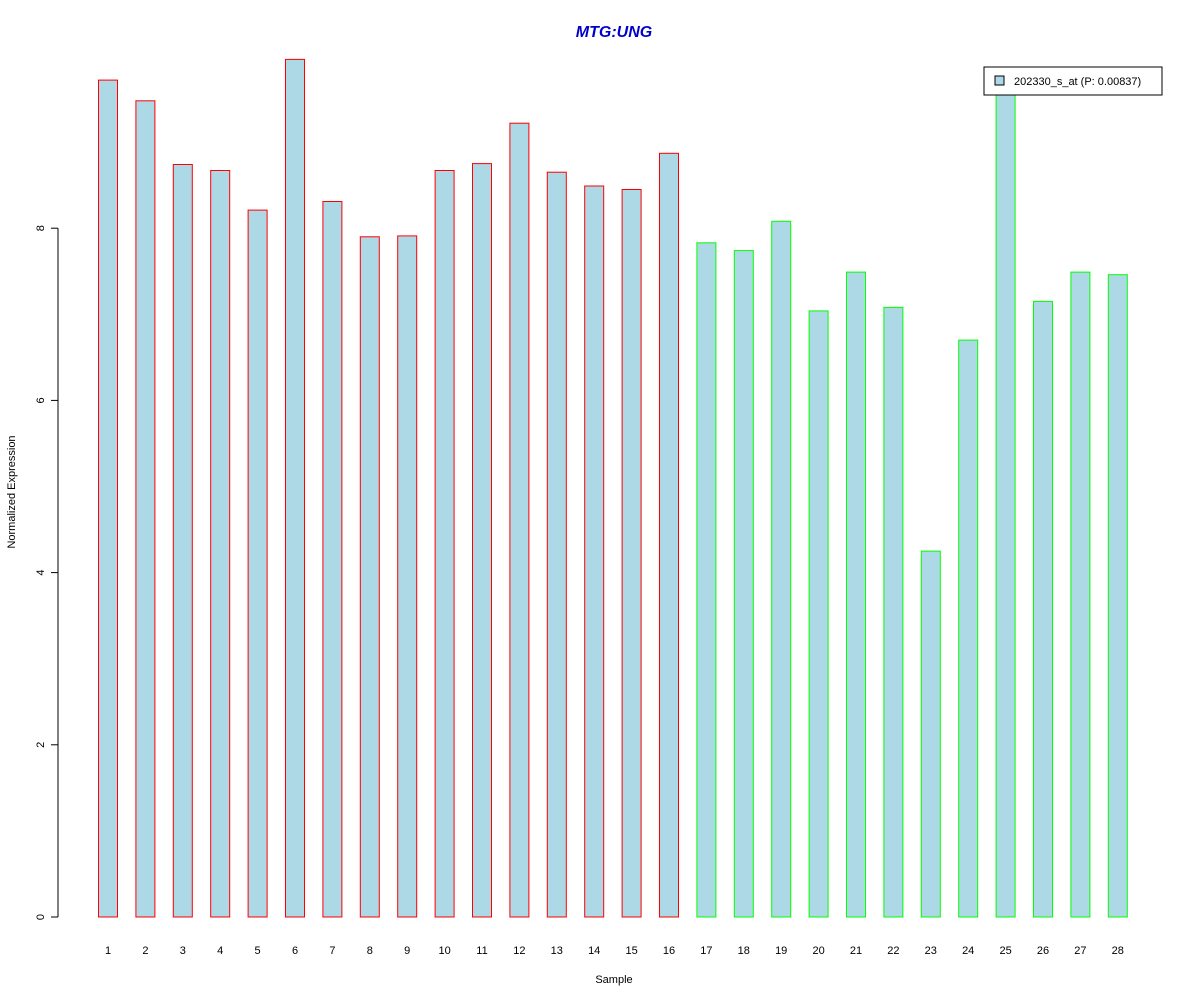  I want to click on x-axis-tick-label: 1, so click(108, 951).